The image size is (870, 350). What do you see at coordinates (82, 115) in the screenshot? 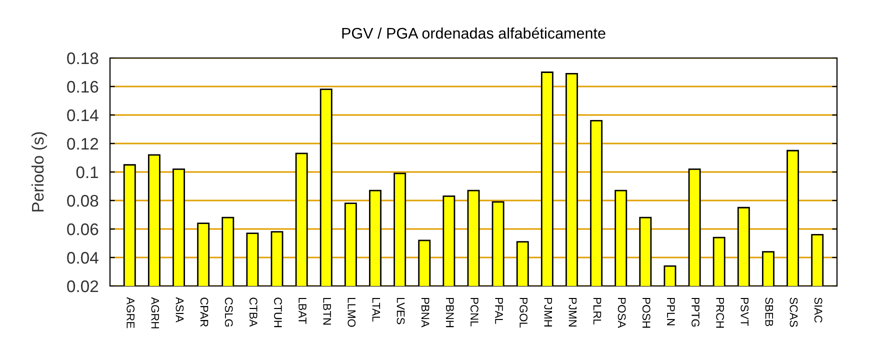
I see `y-tick-label: 0.14` at bounding box center [82, 115].